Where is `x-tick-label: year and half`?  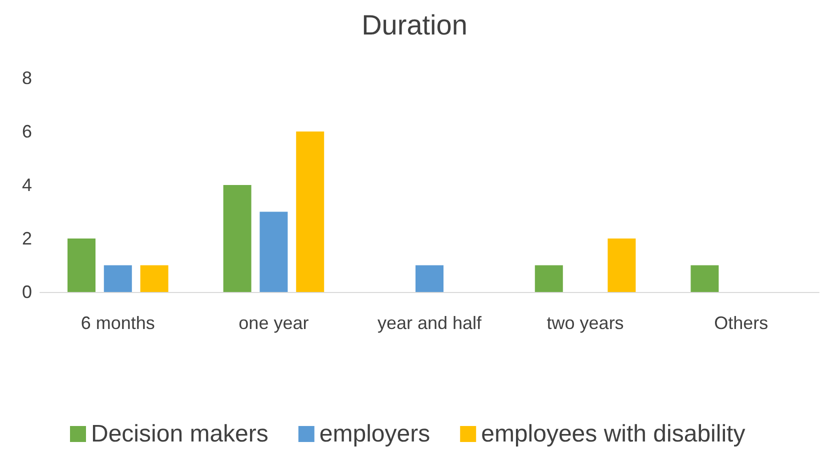 x-tick-label: year and half is located at coordinates (430, 323).